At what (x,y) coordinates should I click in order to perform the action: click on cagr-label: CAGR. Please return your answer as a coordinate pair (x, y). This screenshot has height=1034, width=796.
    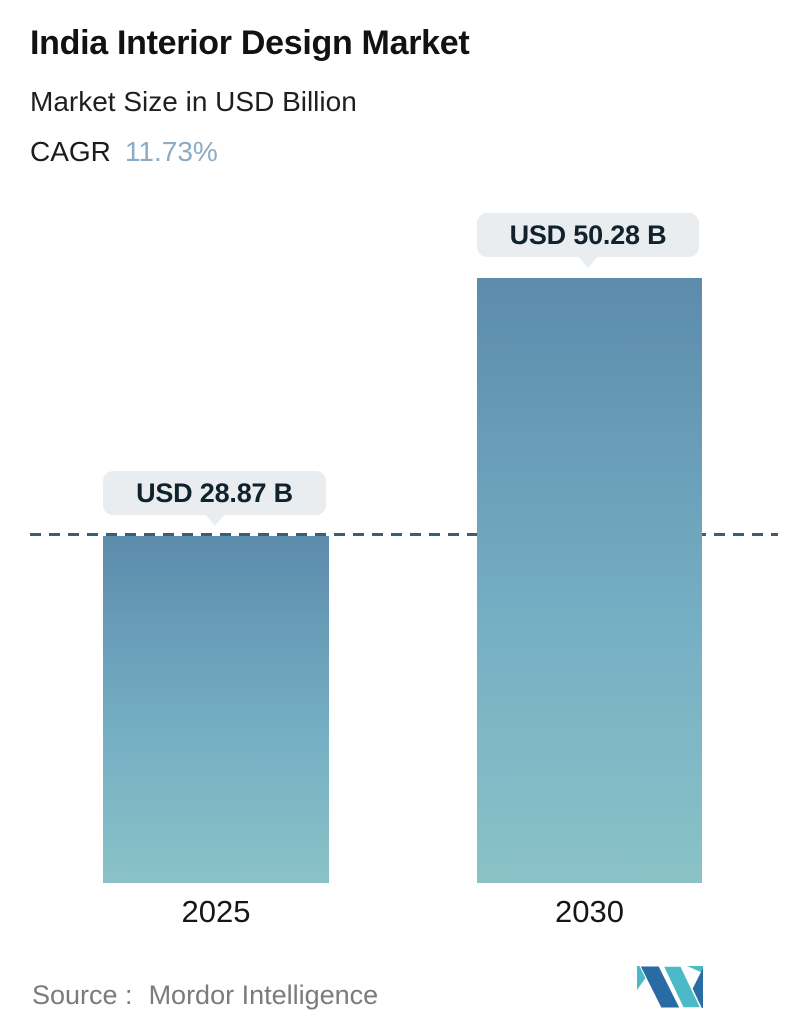
    Looking at the image, I should click on (70, 151).